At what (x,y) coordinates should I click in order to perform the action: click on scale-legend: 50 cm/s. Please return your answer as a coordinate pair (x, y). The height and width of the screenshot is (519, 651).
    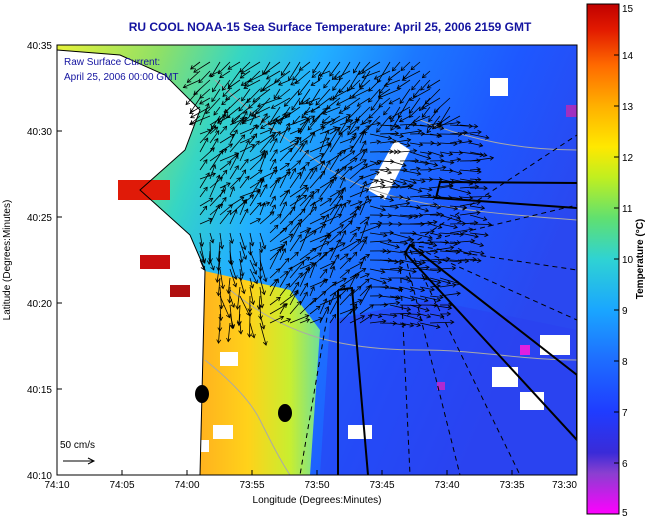
    Looking at the image, I should click on (78, 452).